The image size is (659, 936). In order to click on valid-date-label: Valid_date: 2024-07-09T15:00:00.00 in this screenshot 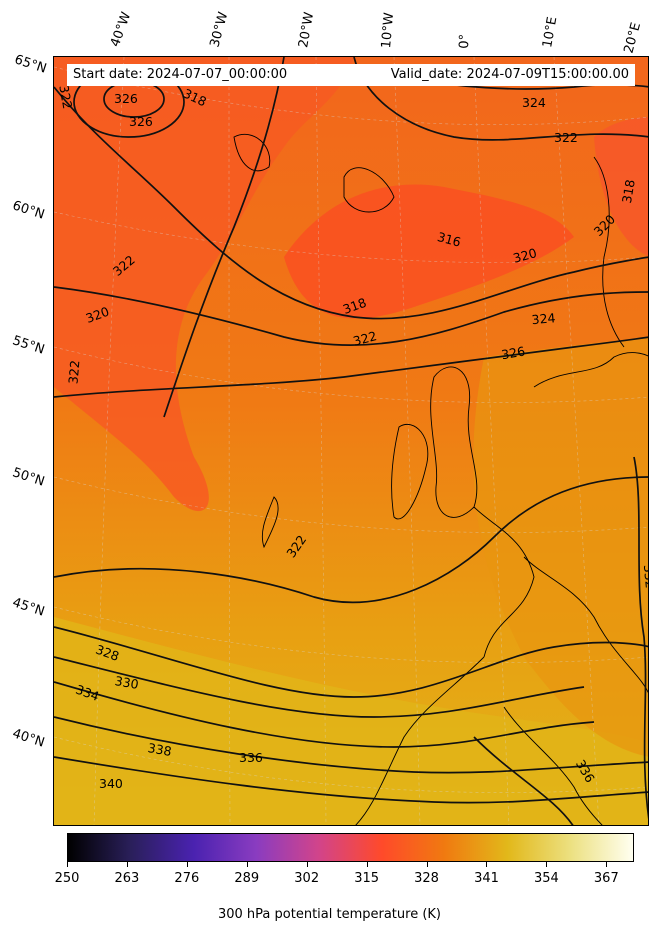, I will do `click(509, 74)`.